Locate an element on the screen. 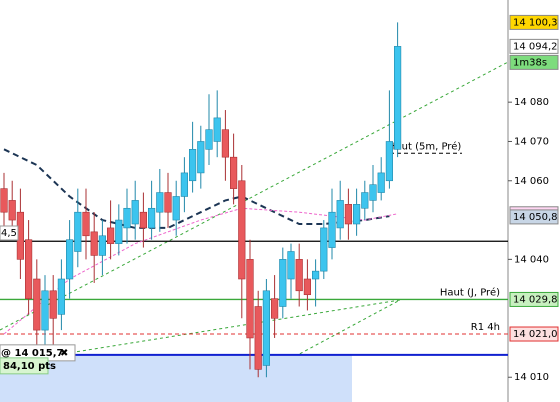 The image size is (560, 402). price-tag-label: 1m38s is located at coordinates (530, 62).